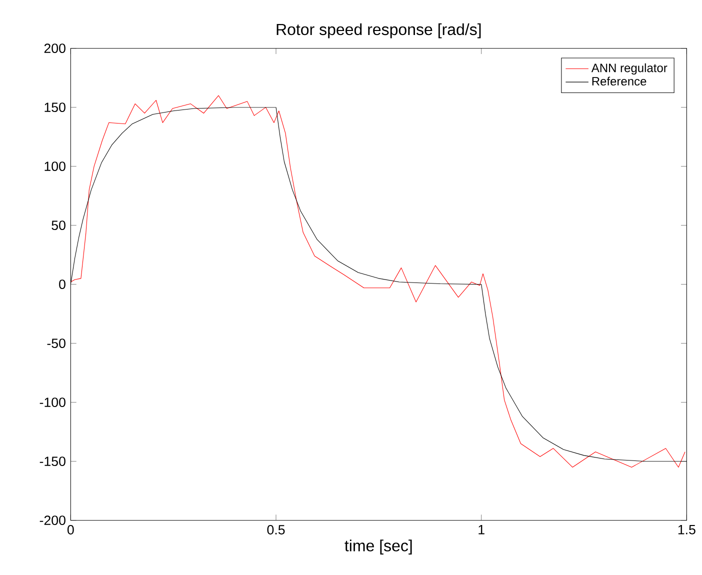 This screenshot has height=575, width=702. I want to click on legend-label: ANN regulator, so click(629, 69).